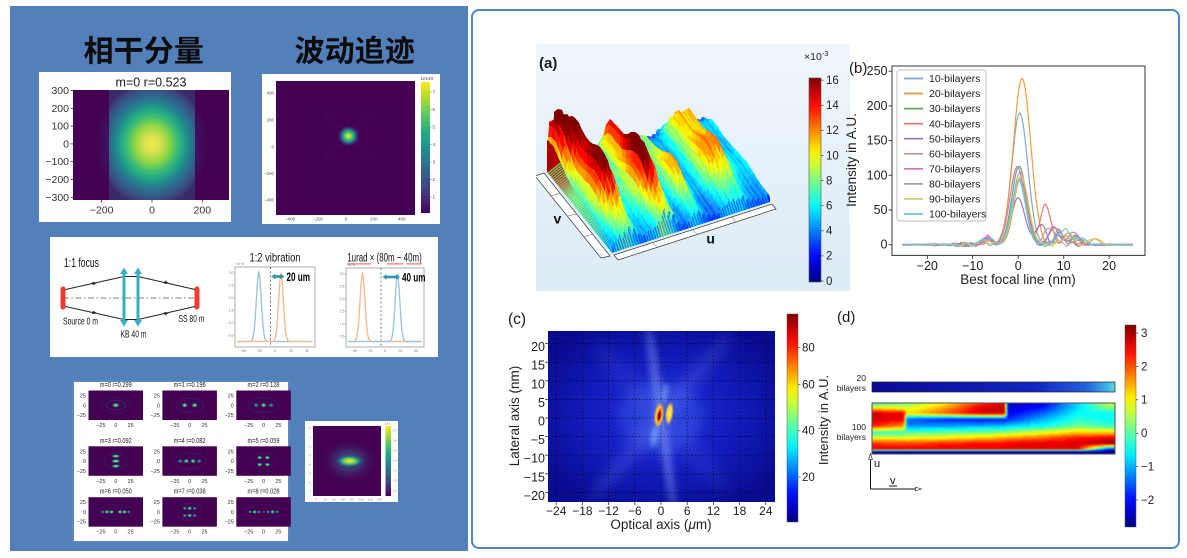  What do you see at coordinates (309, 447) in the screenshot?
I see `svg-text: -2` at bounding box center [309, 447].